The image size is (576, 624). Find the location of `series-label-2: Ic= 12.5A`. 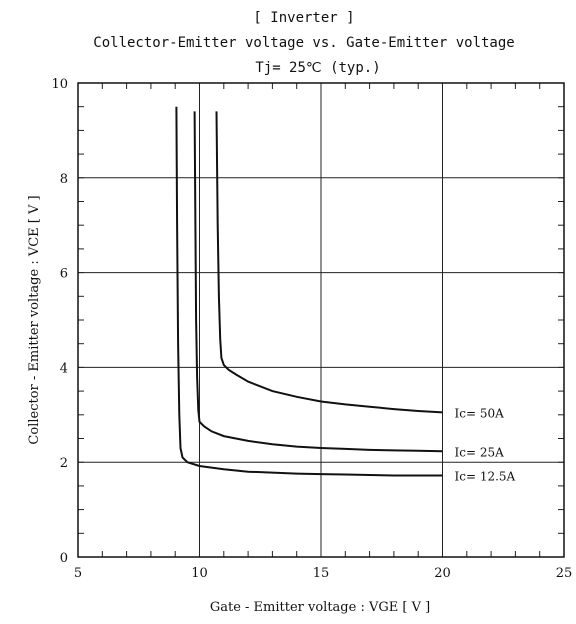

series-label-2: Ic= 12.5A is located at coordinates (485, 476).